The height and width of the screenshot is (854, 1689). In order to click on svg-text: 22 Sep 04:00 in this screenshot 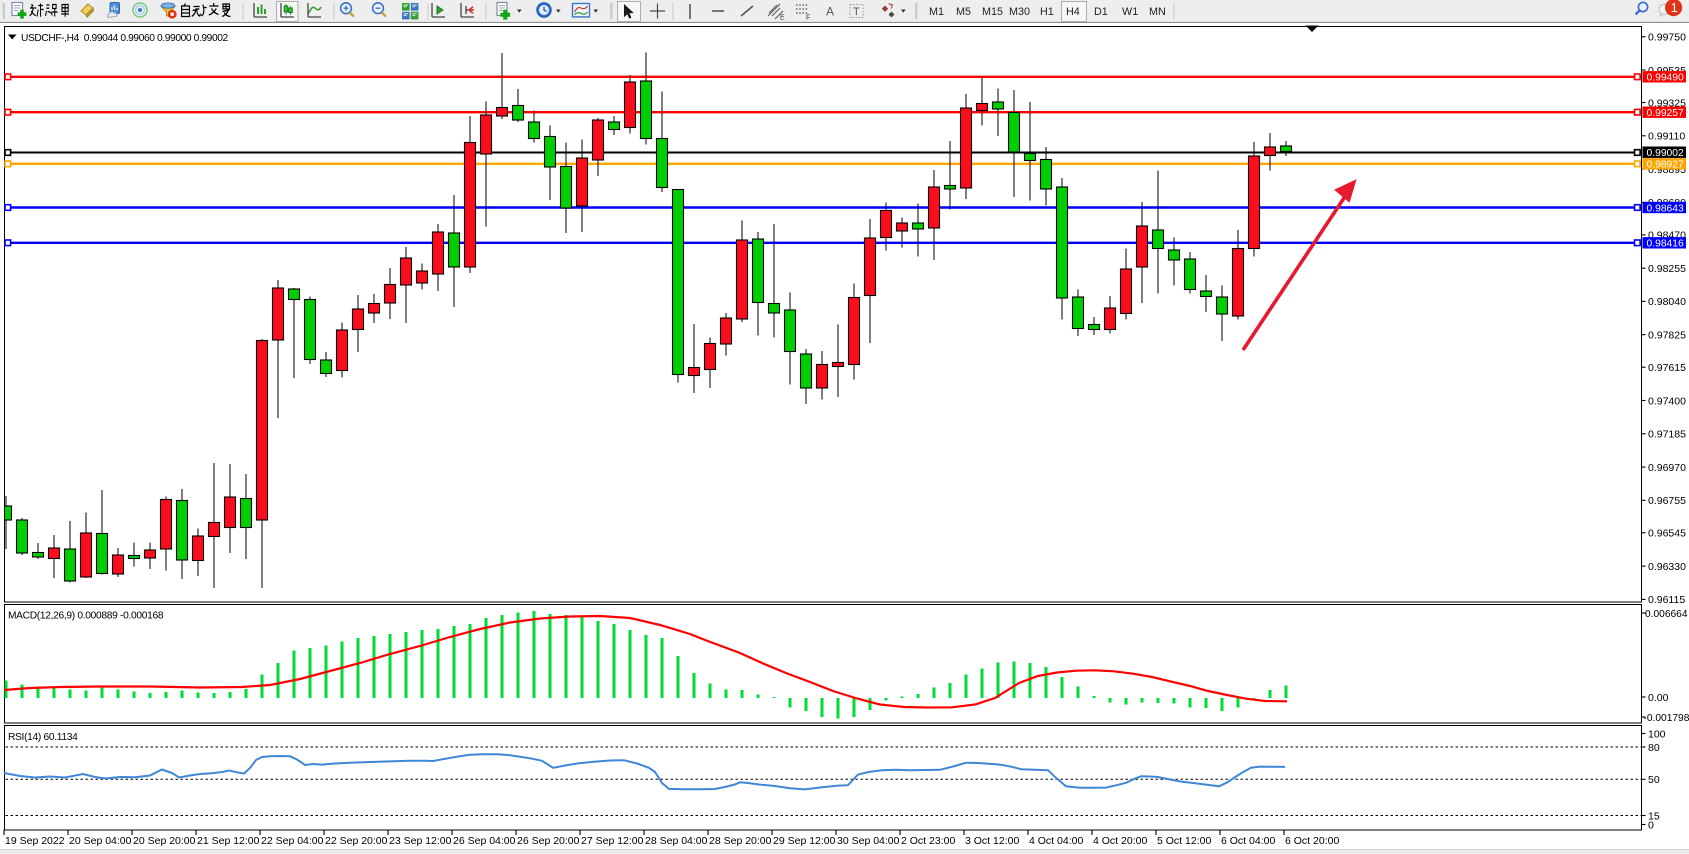, I will do `click(292, 841)`.